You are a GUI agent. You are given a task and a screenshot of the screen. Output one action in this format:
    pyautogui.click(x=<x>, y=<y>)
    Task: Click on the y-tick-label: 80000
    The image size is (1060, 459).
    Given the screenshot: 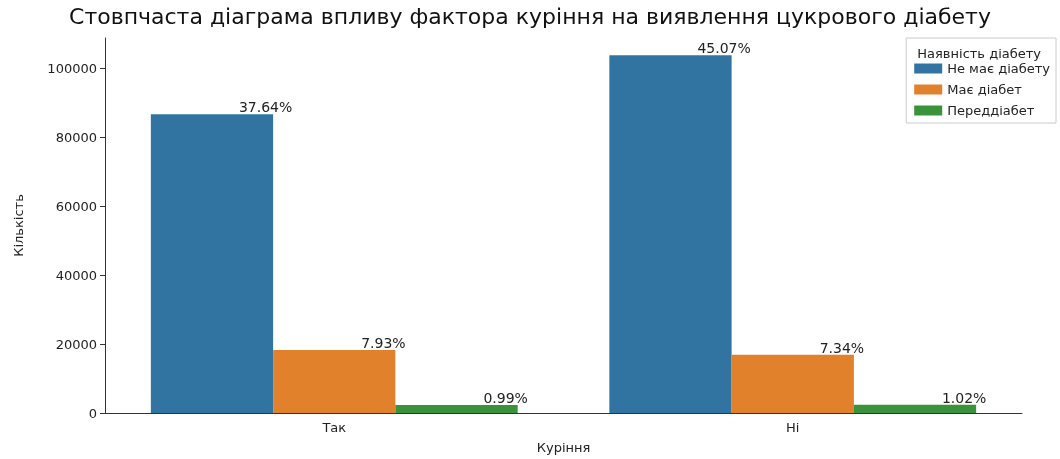 What is the action you would take?
    pyautogui.click(x=76, y=137)
    